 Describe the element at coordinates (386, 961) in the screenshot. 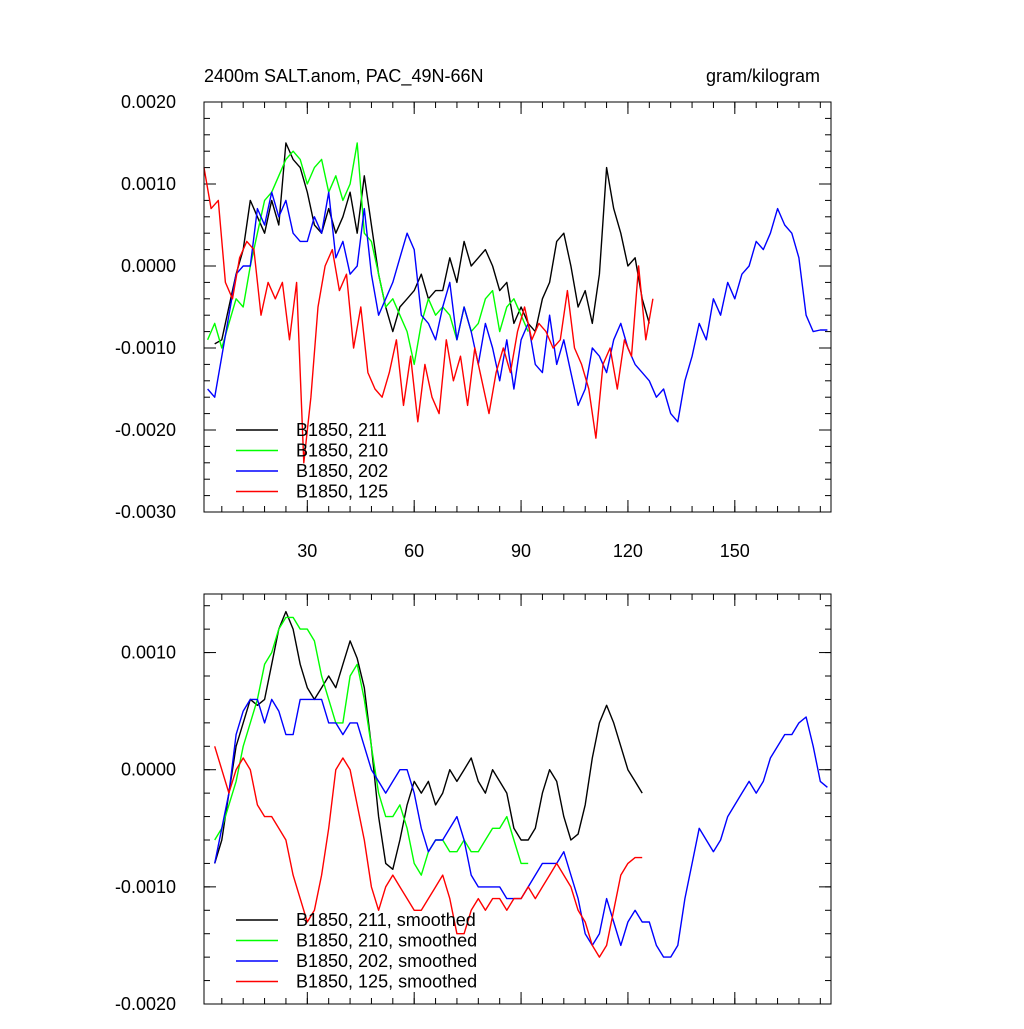

I see `legend-label-3: B1850, 202, smoothed` at that location.